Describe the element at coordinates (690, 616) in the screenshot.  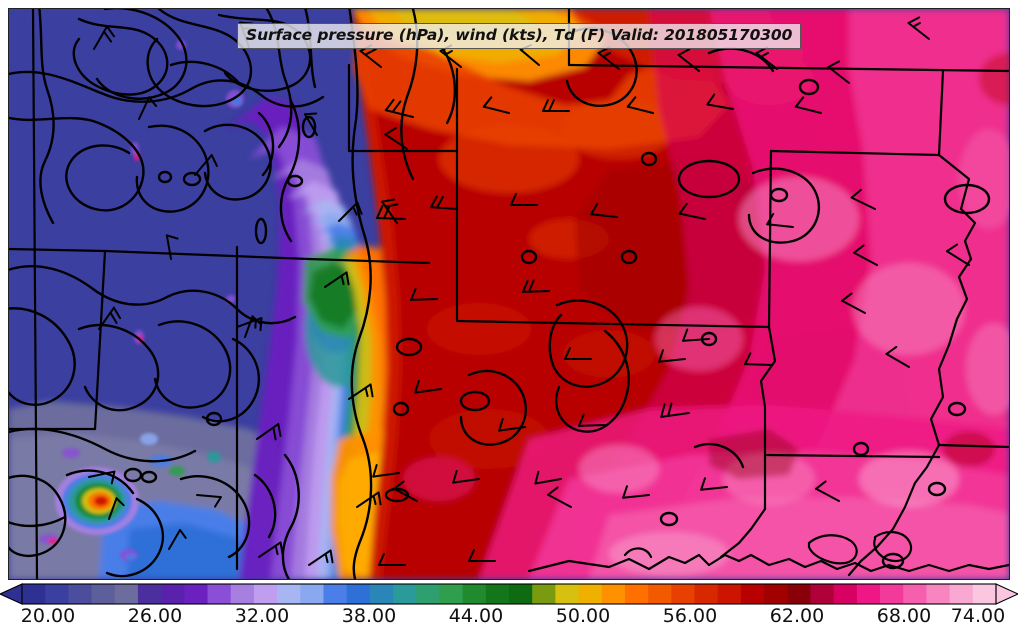
I see `colorbar-tick-label: 56.00` at that location.